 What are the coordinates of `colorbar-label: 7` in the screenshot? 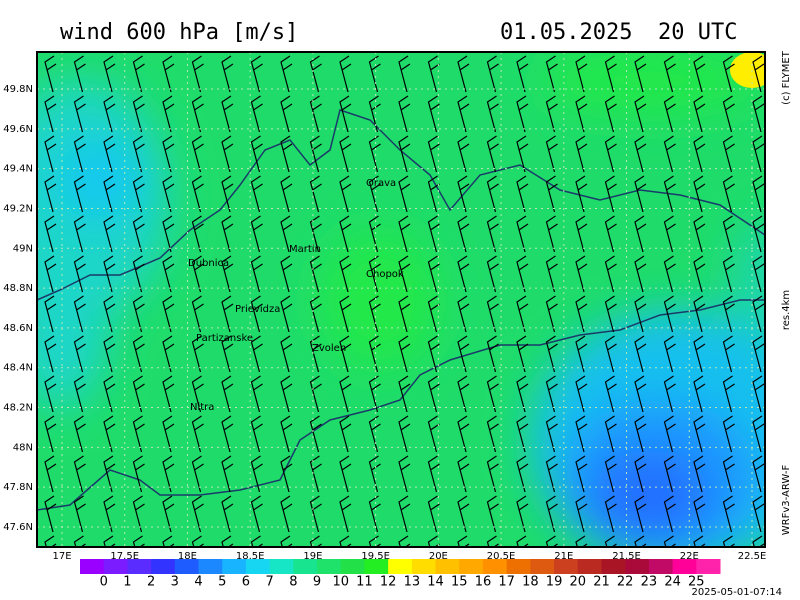 It's located at (269, 582).